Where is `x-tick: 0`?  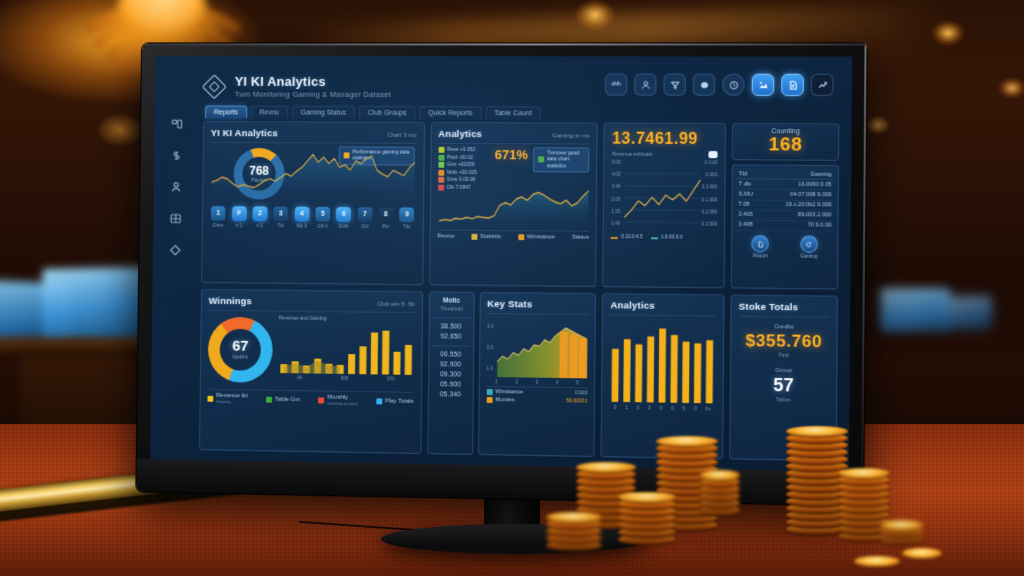 x-tick: 0 is located at coordinates (649, 408).